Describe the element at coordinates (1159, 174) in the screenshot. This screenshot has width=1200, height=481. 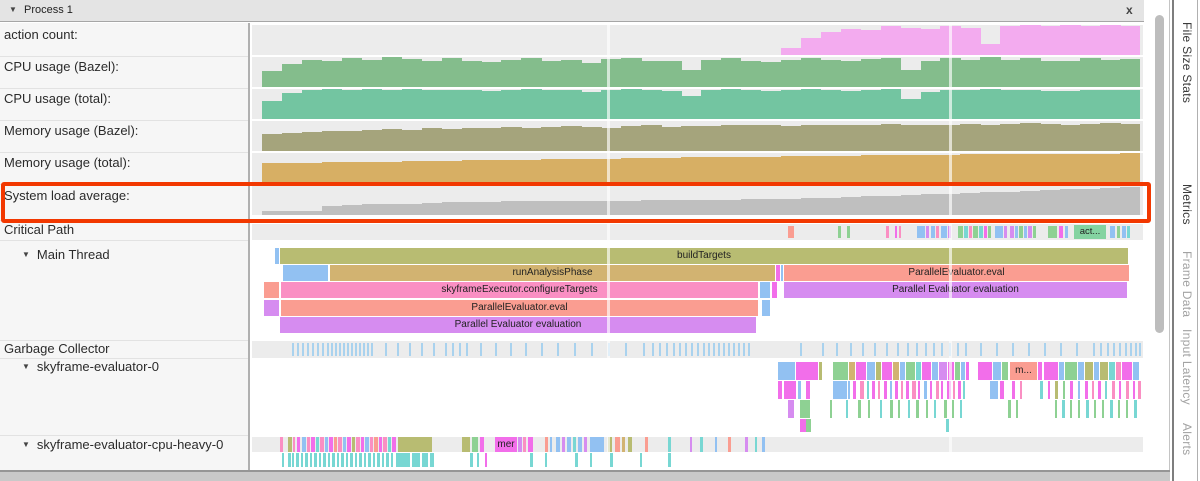
I see `vertical-scrollbar` at that location.